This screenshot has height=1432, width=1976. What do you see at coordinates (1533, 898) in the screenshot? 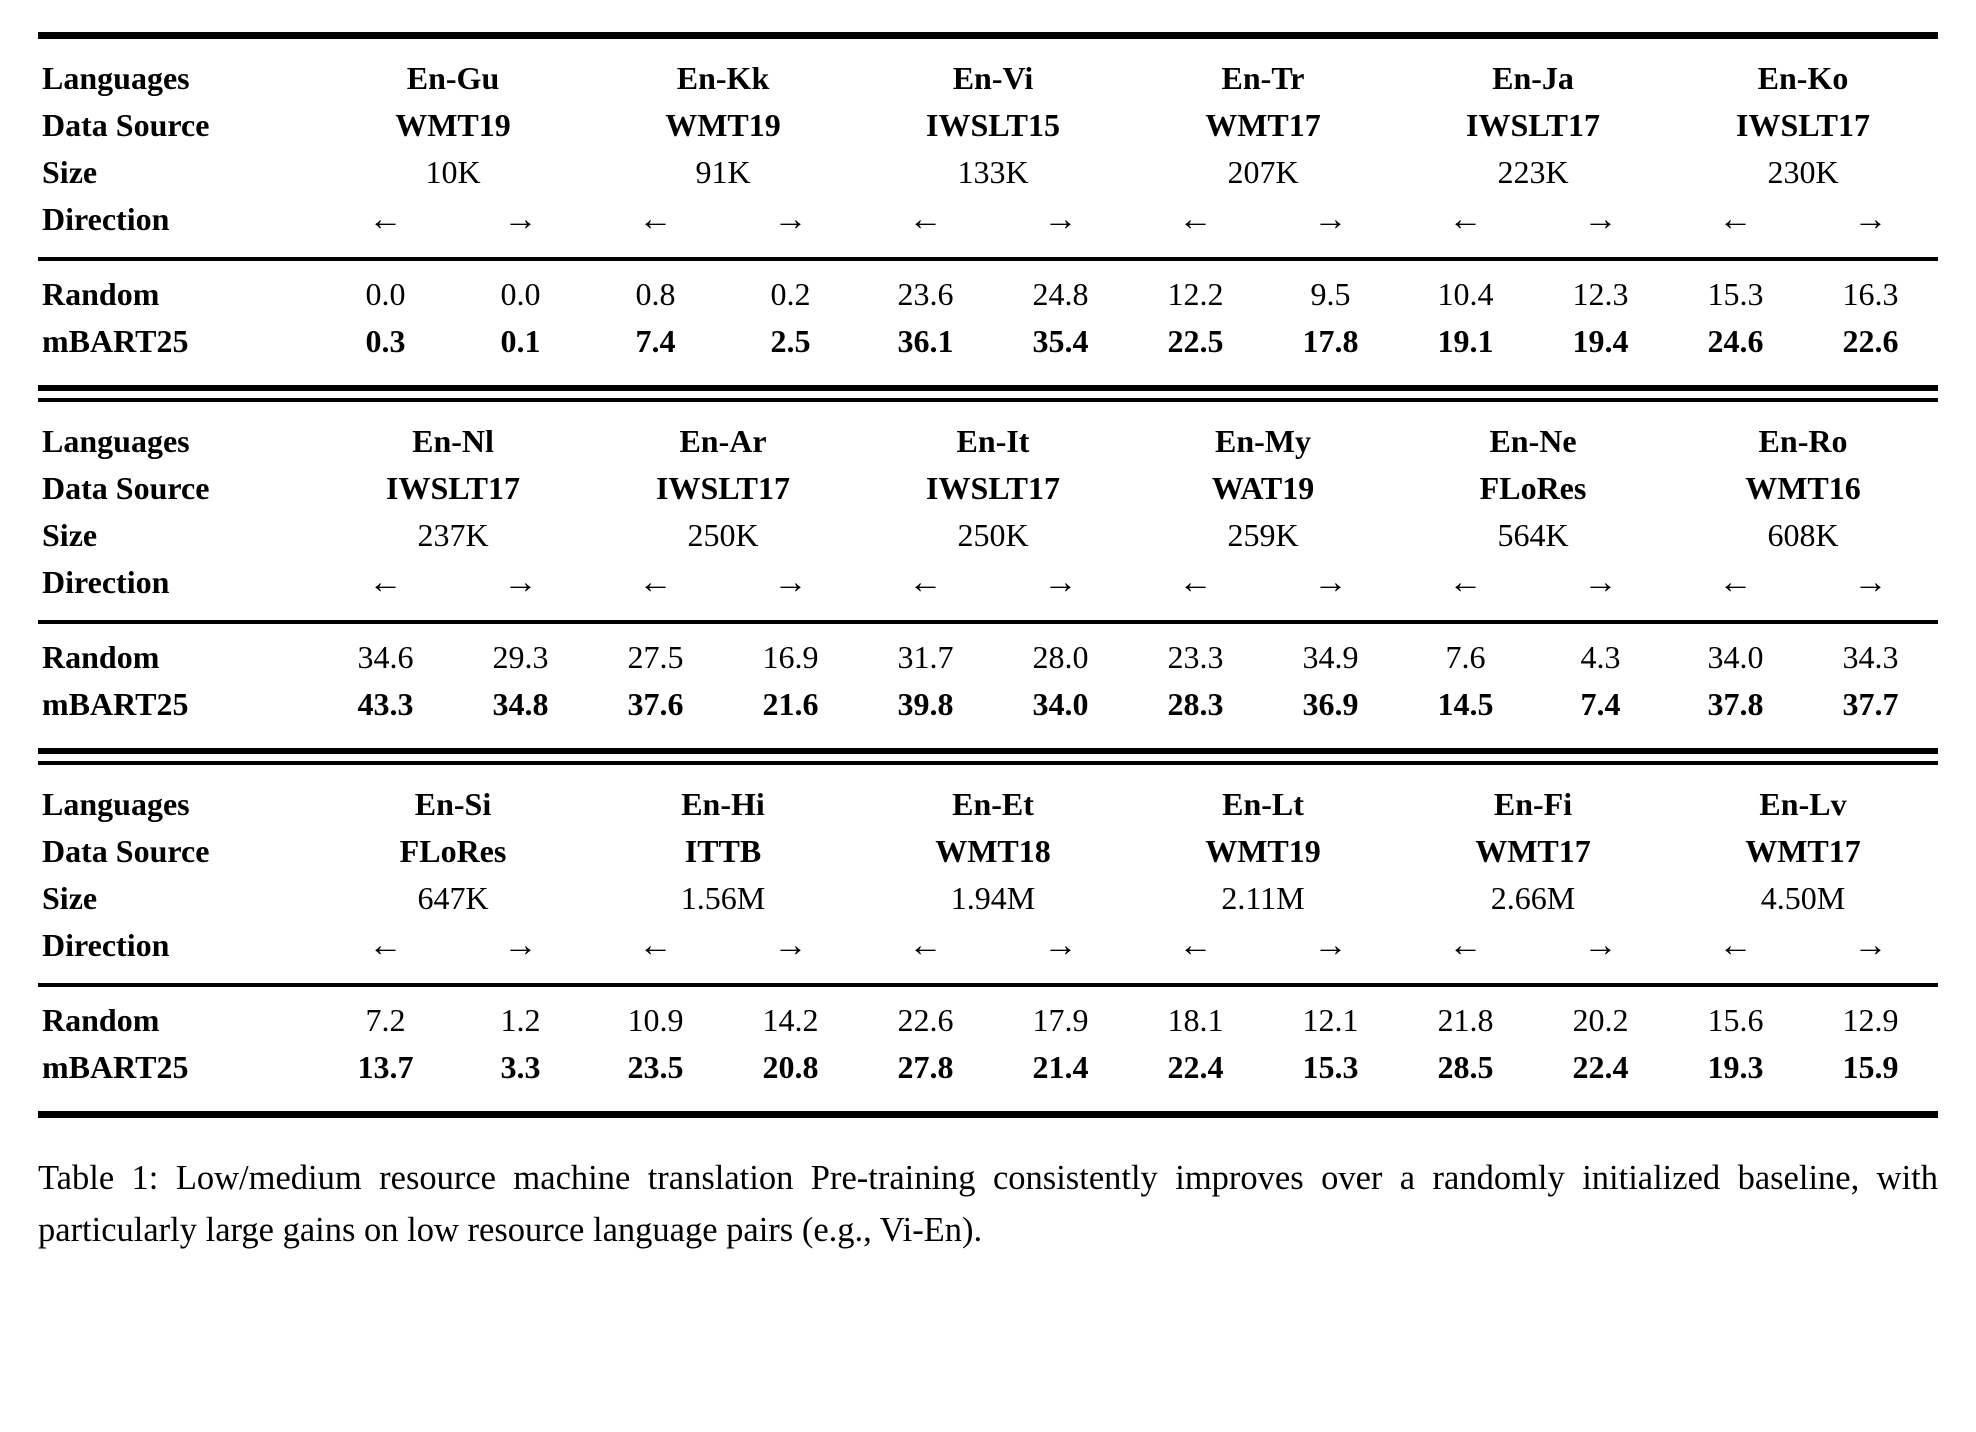
I see `size-cell: 2.66M` at bounding box center [1533, 898].